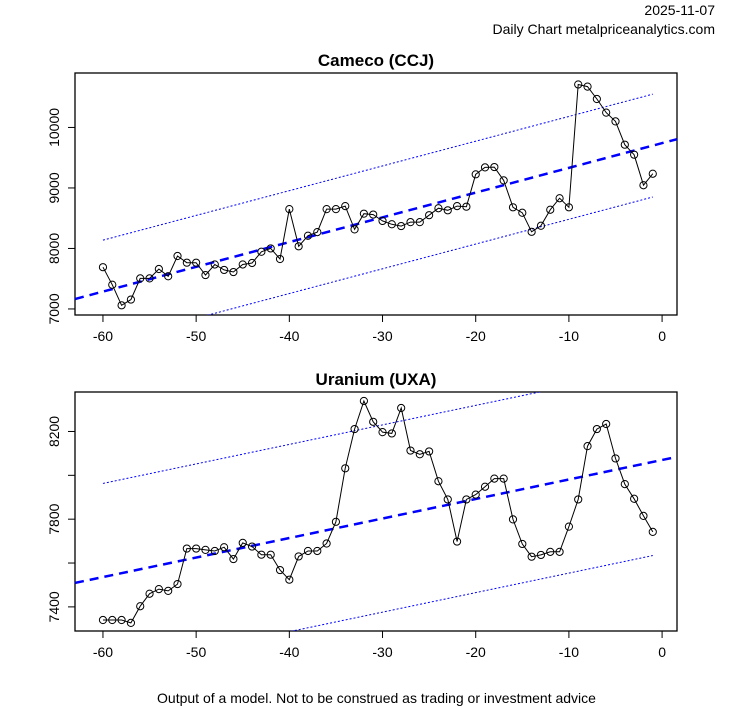 Image resolution: width=753 pixels, height=708 pixels. I want to click on x-tick-label: -10, so click(569, 652).